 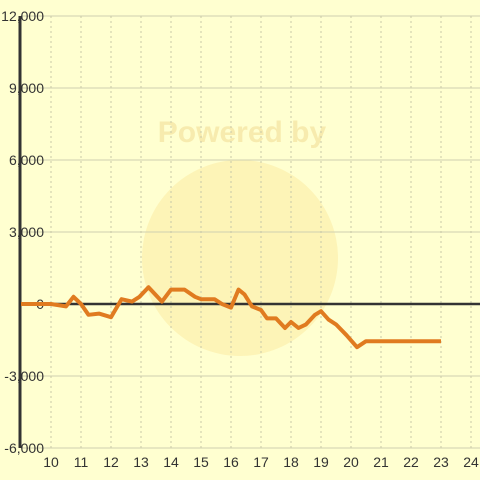 I want to click on y-tick-label: -6,000, so click(x=24, y=448).